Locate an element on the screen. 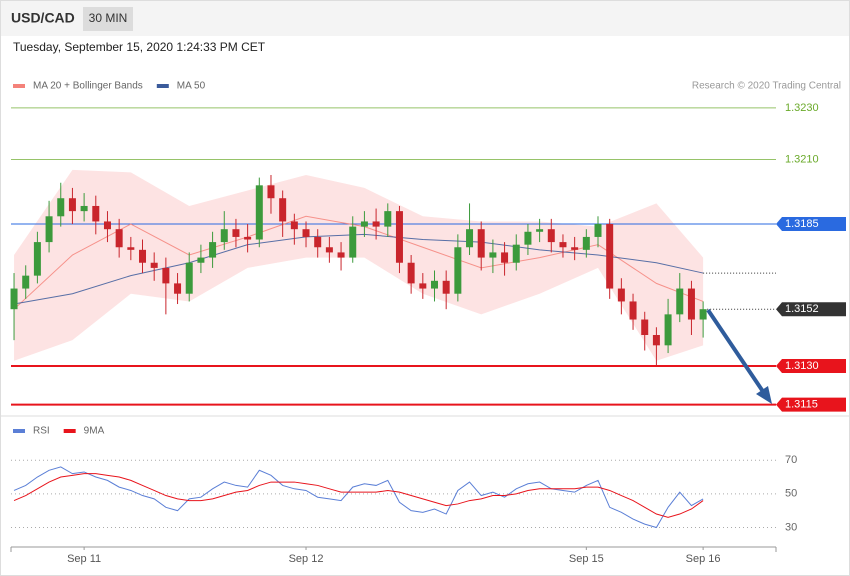 The width and height of the screenshot is (850, 576). interval-badge is located at coordinates (108, 19).